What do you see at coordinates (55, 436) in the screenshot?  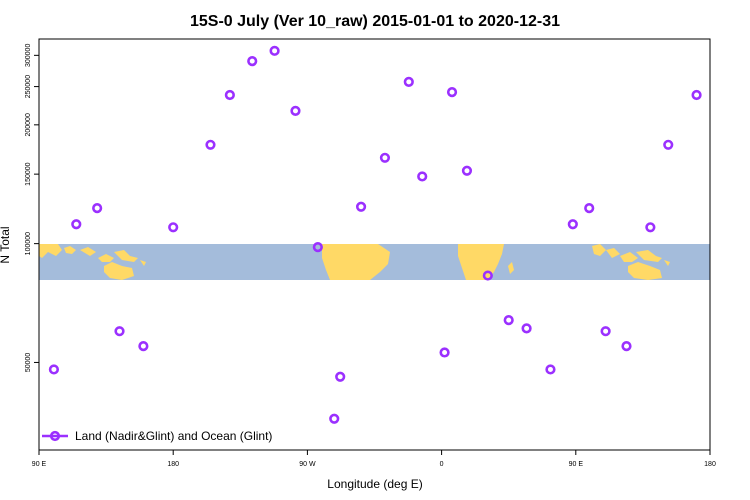 I see `legend-marker` at bounding box center [55, 436].